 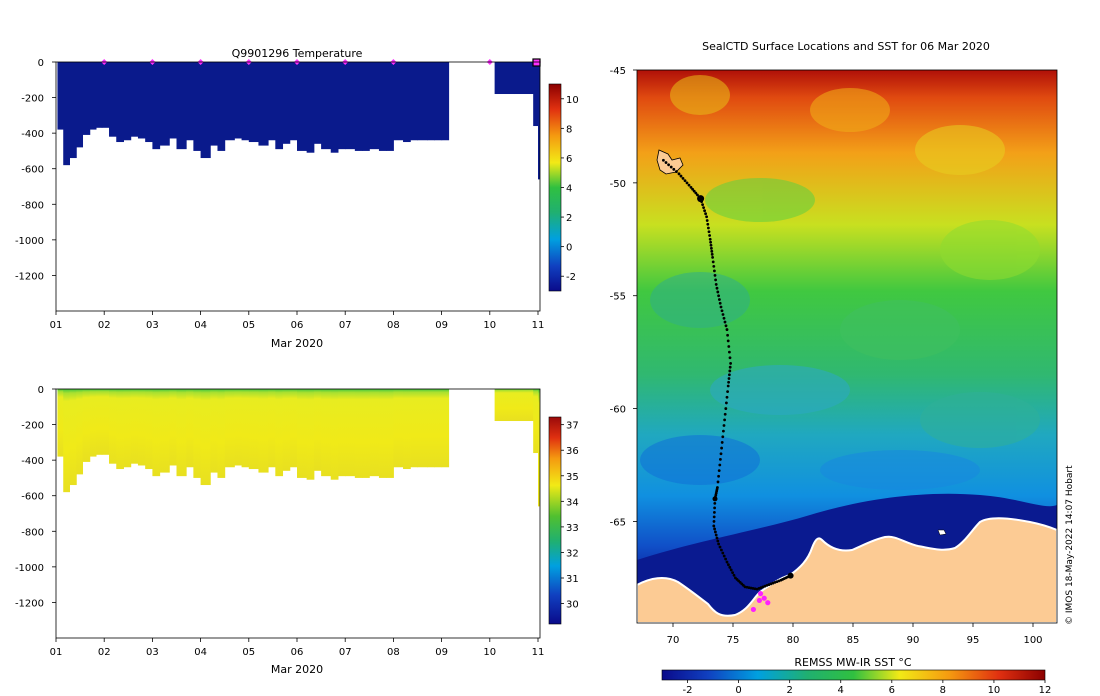 I want to click on sst-tick-label: 2, so click(x=789, y=690).